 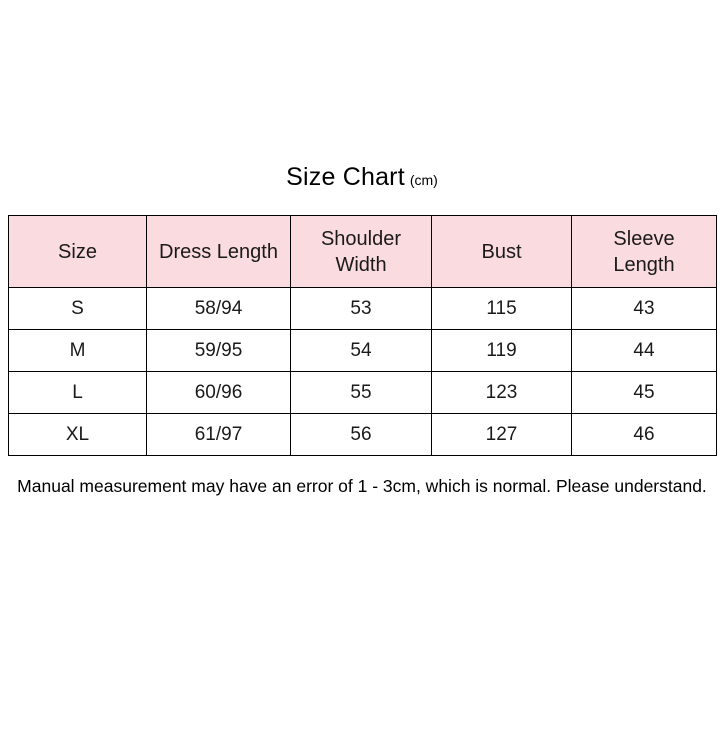 What do you see at coordinates (644, 350) in the screenshot?
I see `table-cell-sleeve-length: 44` at bounding box center [644, 350].